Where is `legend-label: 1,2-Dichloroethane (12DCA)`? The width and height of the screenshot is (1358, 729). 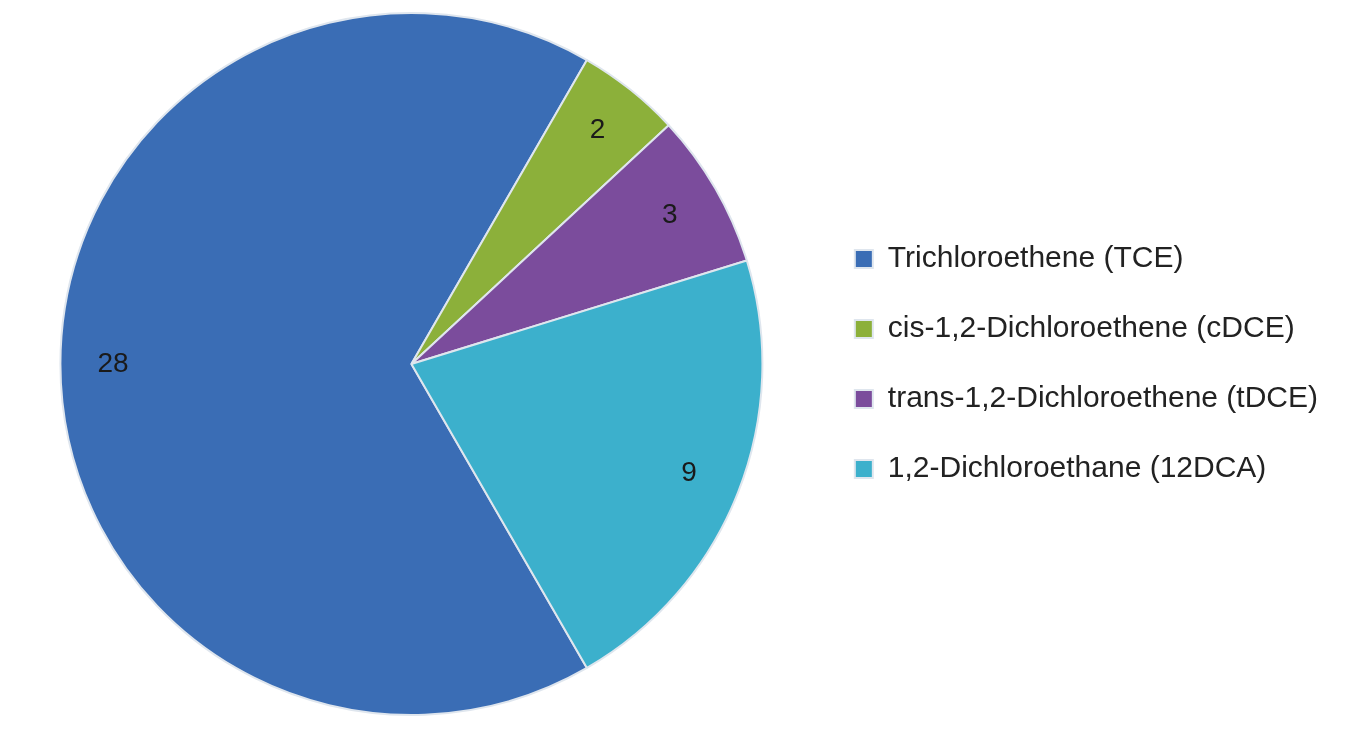 legend-label: 1,2-Dichloroethane (12DCA) is located at coordinates (1077, 467).